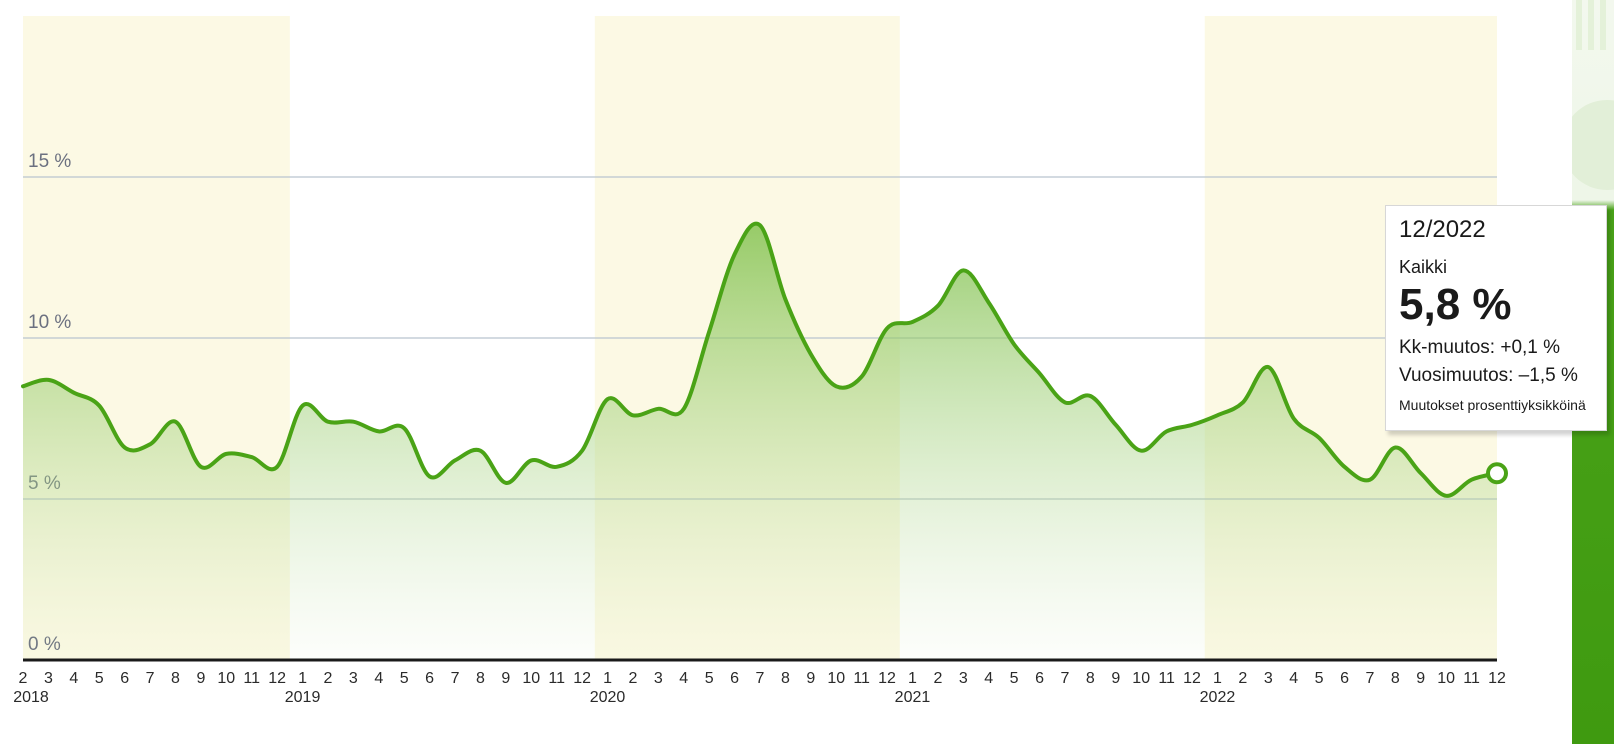 This screenshot has height=744, width=1614. I want to click on tooltip-monthly-change: Kk-muutos: +0,1 %, so click(1480, 347).